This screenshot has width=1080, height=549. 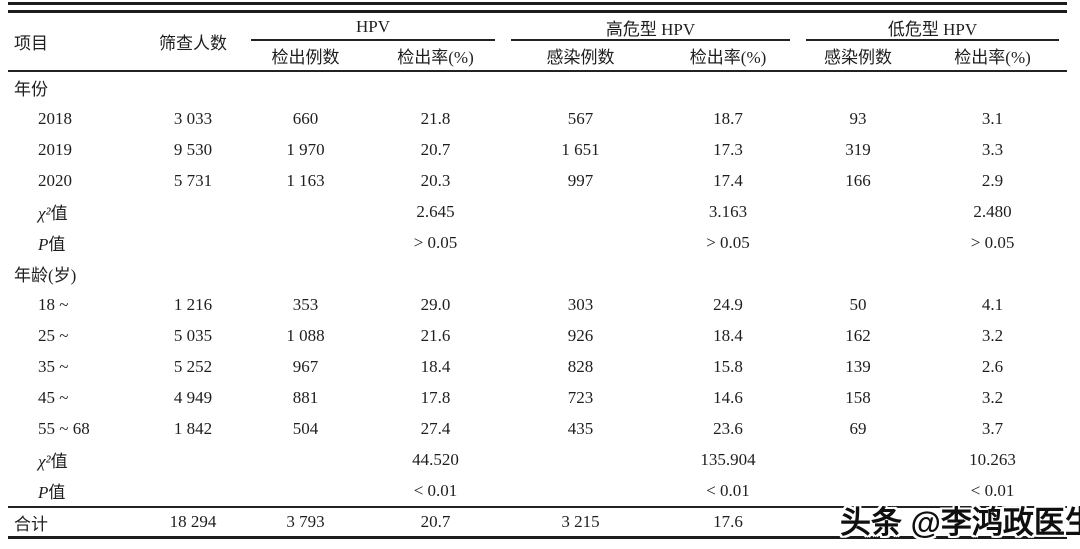 I want to click on row-label: 55 ~ 68, so click(x=64, y=428).